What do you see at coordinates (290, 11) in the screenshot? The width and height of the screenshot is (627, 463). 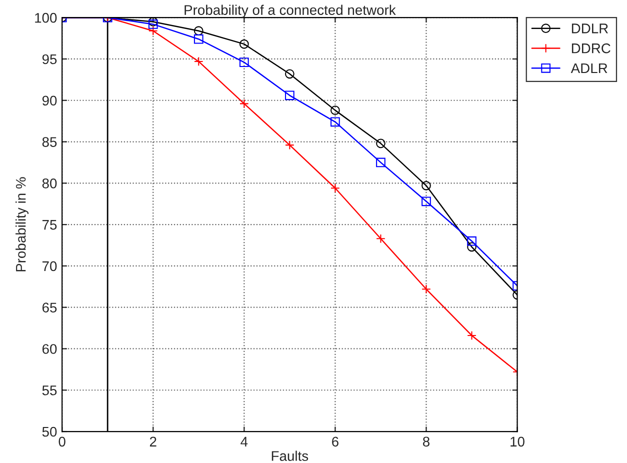 I see `chart-title: Probability of a connected network` at bounding box center [290, 11].